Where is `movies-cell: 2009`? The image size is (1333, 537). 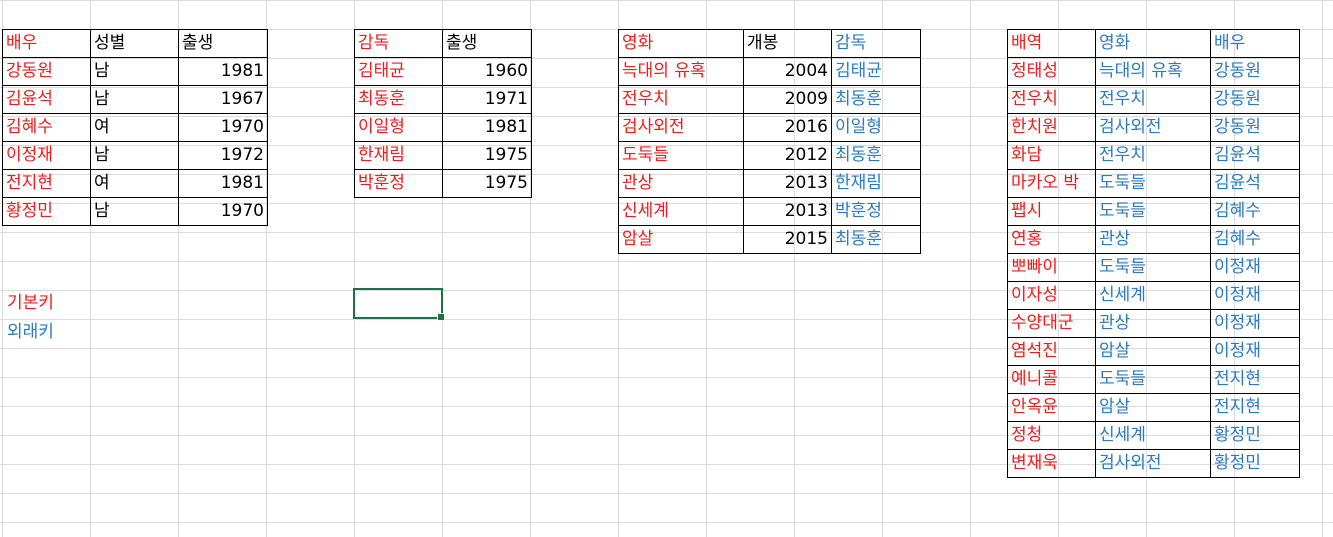 movies-cell: 2009 is located at coordinates (787, 99).